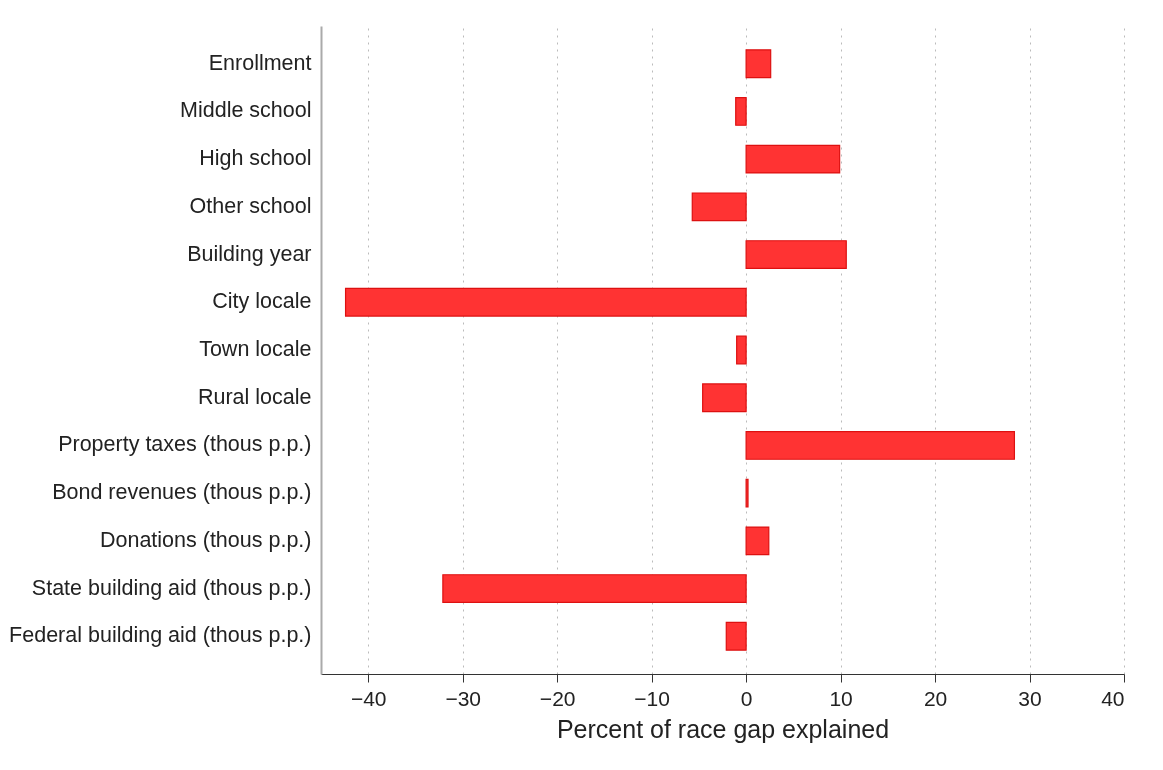  I want to click on y-tick-label: Town locale, so click(255, 349).